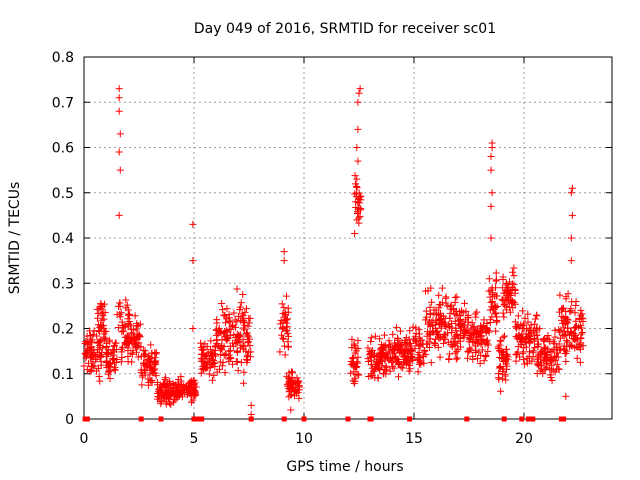  Describe the element at coordinates (63, 375) in the screenshot. I see `y-tick-label: 0.1` at that location.